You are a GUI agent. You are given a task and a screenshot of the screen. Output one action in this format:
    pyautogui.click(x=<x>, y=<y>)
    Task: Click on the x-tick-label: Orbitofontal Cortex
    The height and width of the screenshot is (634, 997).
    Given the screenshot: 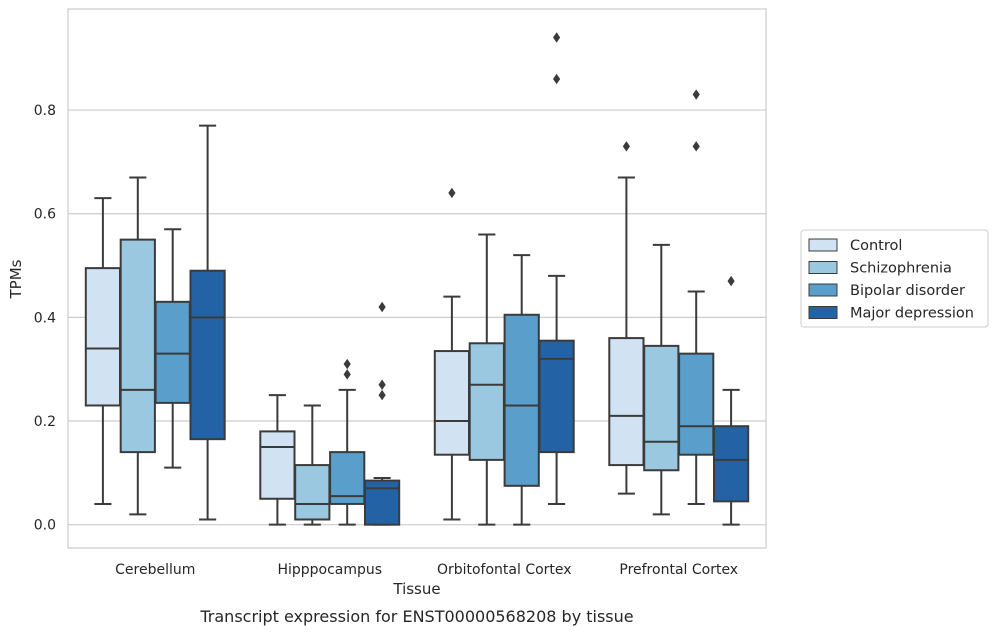 What is the action you would take?
    pyautogui.click(x=504, y=570)
    